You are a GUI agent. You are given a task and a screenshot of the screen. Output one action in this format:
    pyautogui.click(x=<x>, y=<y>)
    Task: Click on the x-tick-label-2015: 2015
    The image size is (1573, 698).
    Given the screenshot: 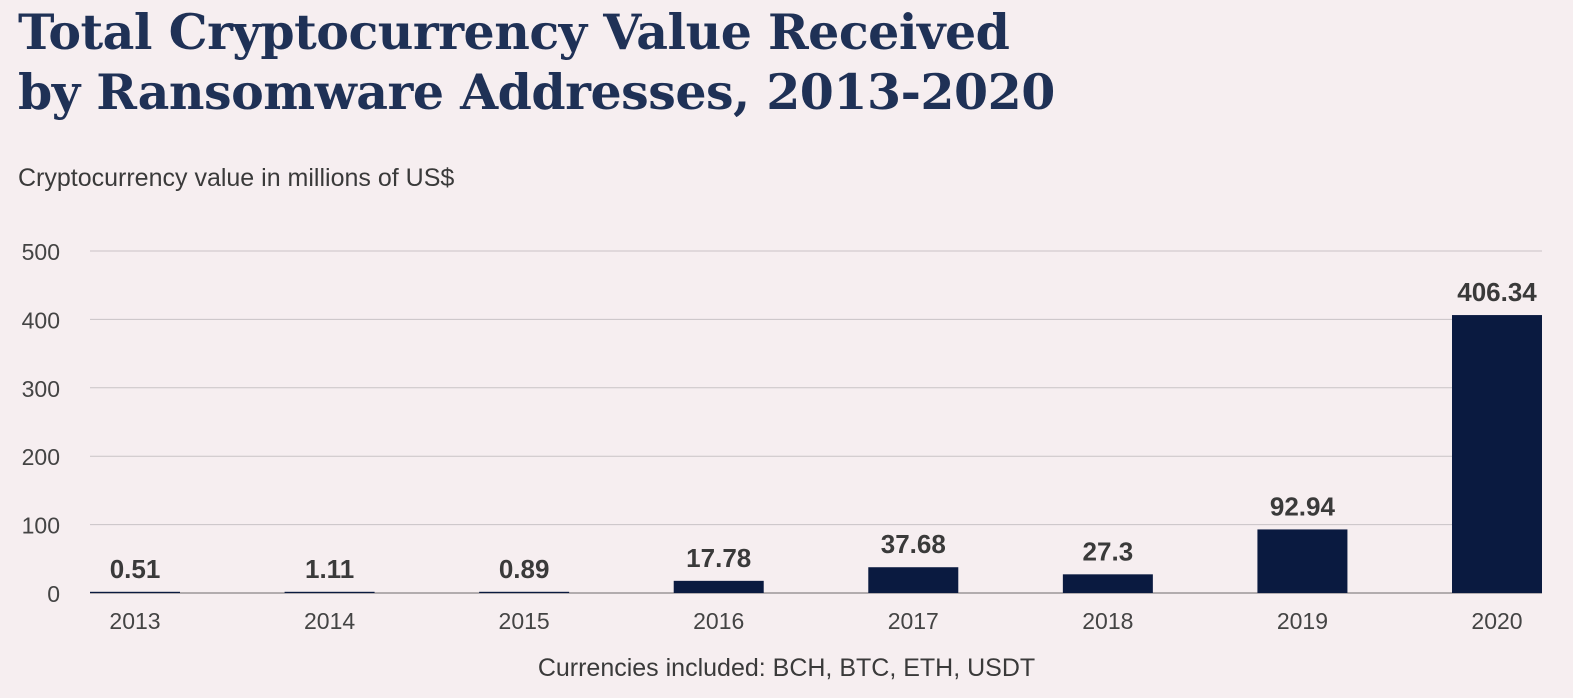 What is the action you would take?
    pyautogui.click(x=524, y=621)
    